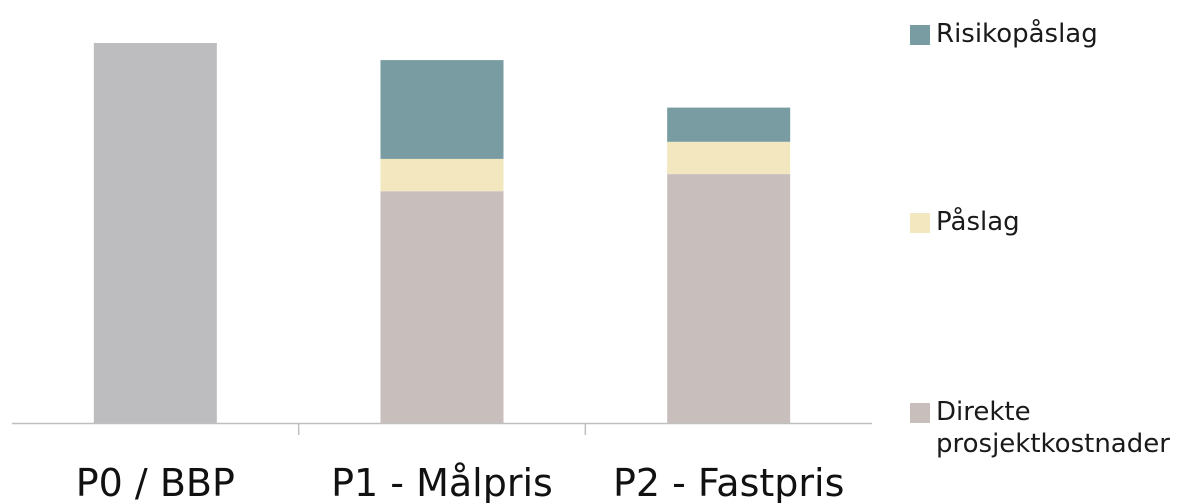  I want to click on x-tick-label-p1-malpris: P1 - Målpris, so click(442, 482).